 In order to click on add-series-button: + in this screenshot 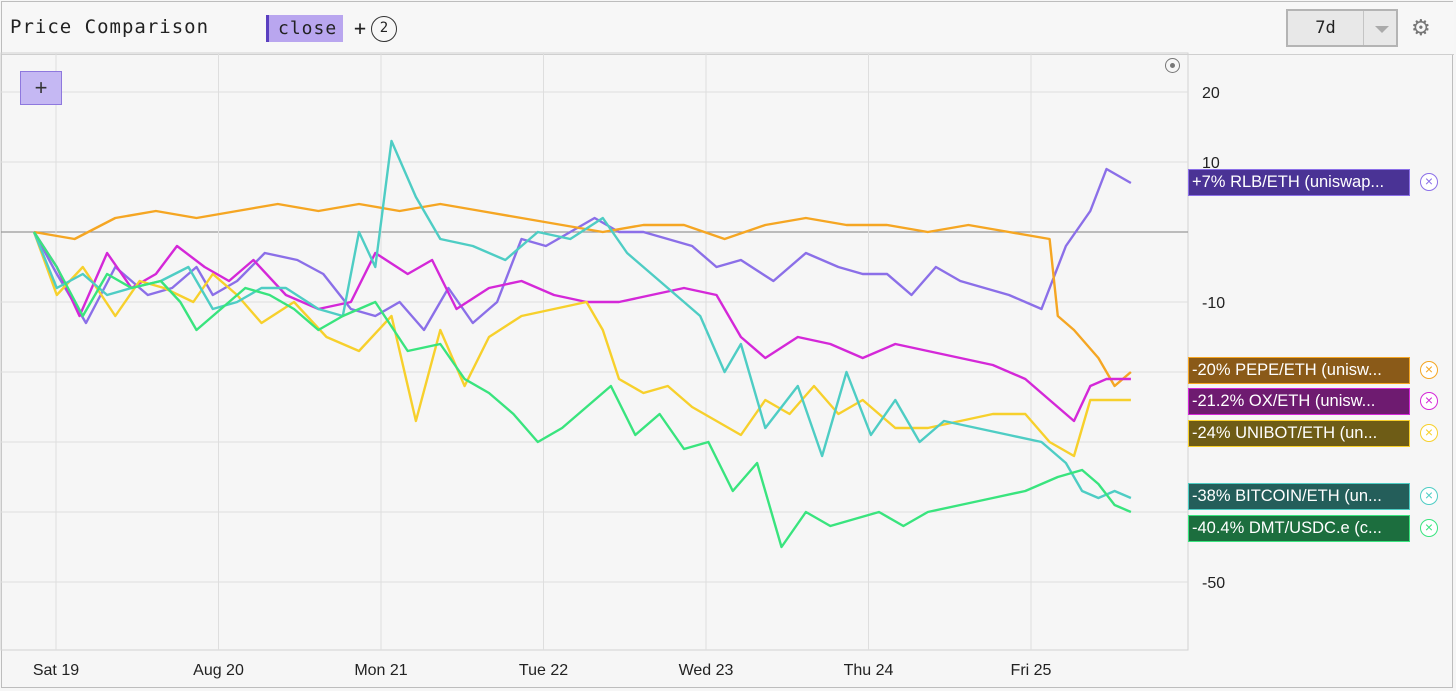, I will do `click(41, 88)`.